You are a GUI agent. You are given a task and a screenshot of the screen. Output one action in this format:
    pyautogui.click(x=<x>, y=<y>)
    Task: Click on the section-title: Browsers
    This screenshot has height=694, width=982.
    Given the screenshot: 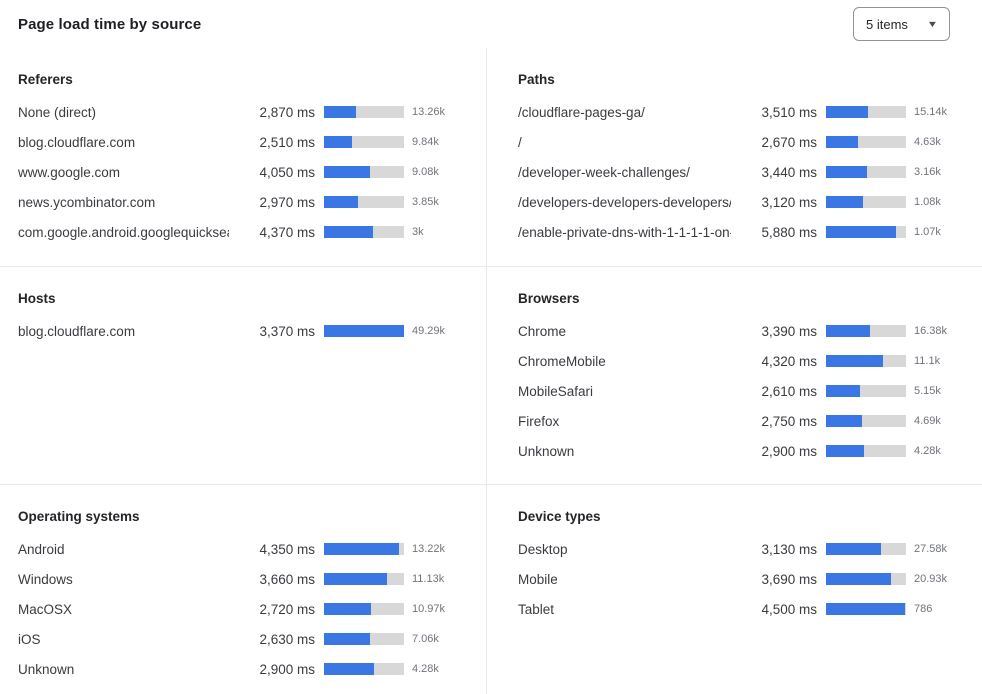 What is the action you would take?
    pyautogui.click(x=549, y=298)
    